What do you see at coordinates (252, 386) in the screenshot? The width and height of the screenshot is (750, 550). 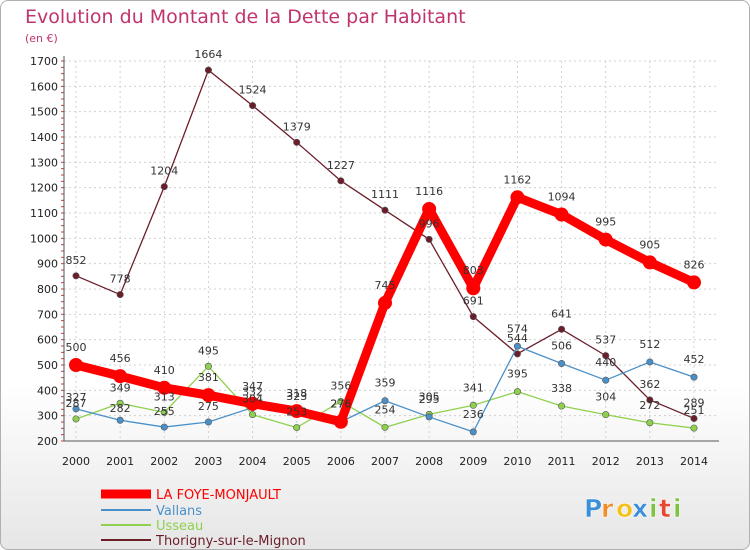 I see `data-label-la-foye-monjault-2004: 347` at bounding box center [252, 386].